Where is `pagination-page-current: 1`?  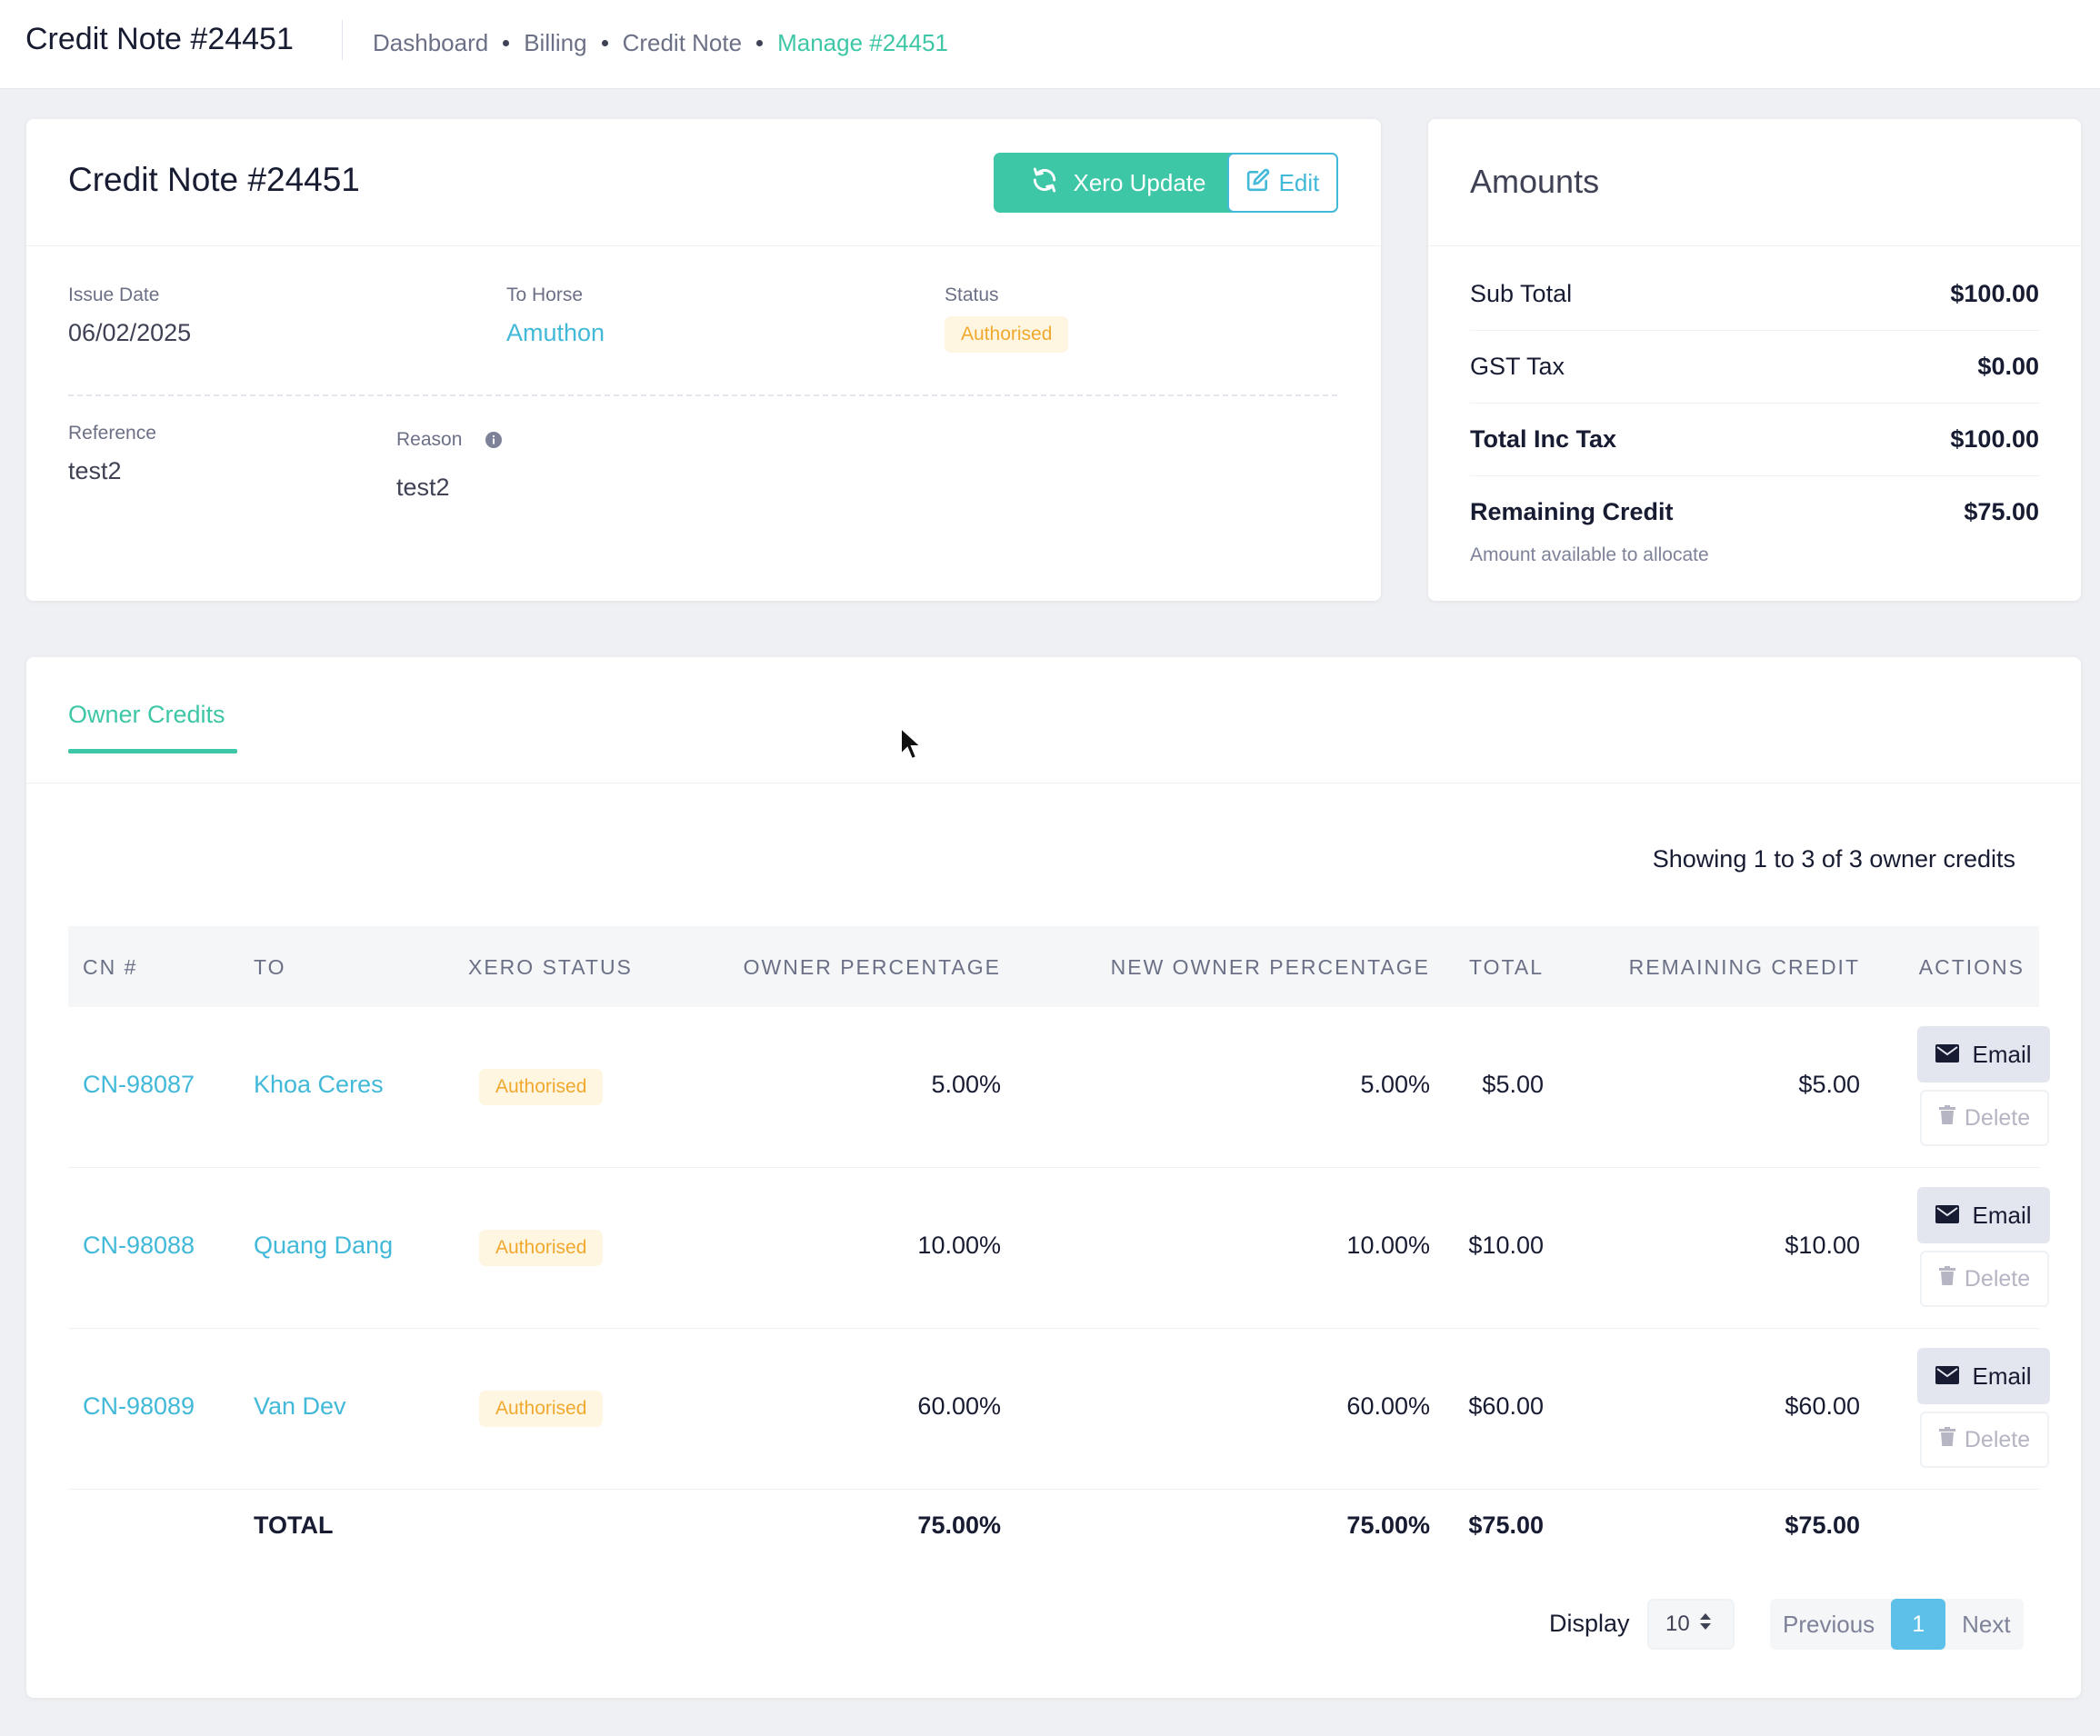
pagination-page-current: 1 is located at coordinates (1919, 1625).